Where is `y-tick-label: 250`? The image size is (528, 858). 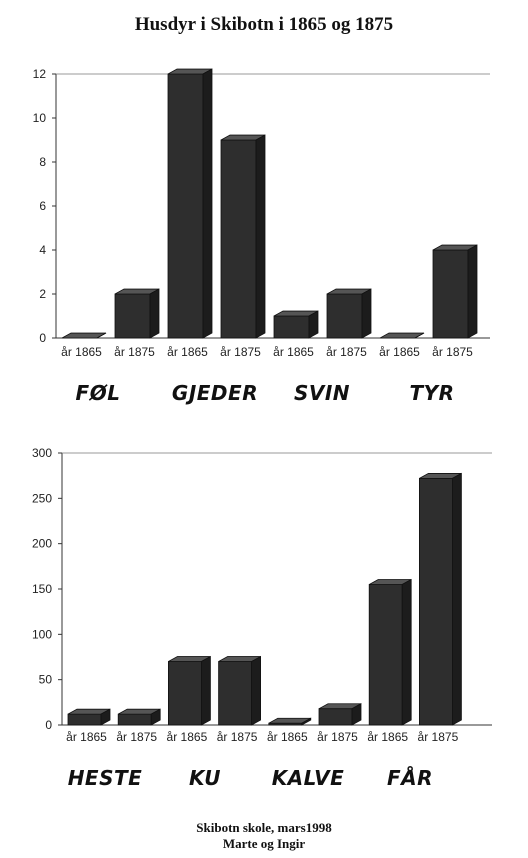 y-tick-label: 250 is located at coordinates (42, 498).